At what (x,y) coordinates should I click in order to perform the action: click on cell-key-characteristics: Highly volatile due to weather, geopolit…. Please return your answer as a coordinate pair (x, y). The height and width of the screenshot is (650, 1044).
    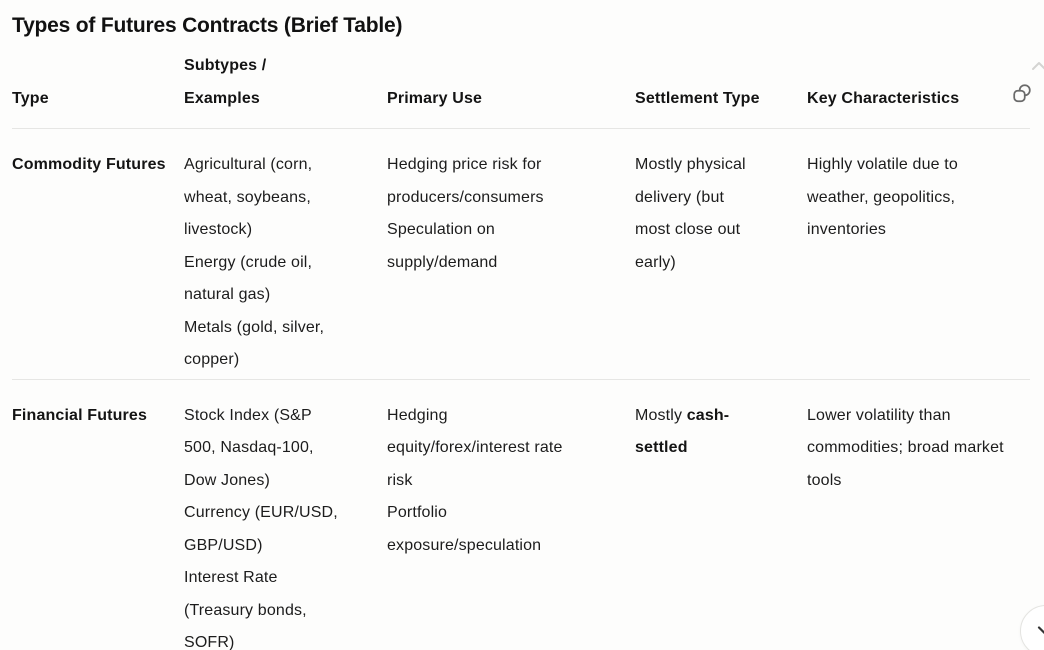
    Looking at the image, I should click on (918, 254).